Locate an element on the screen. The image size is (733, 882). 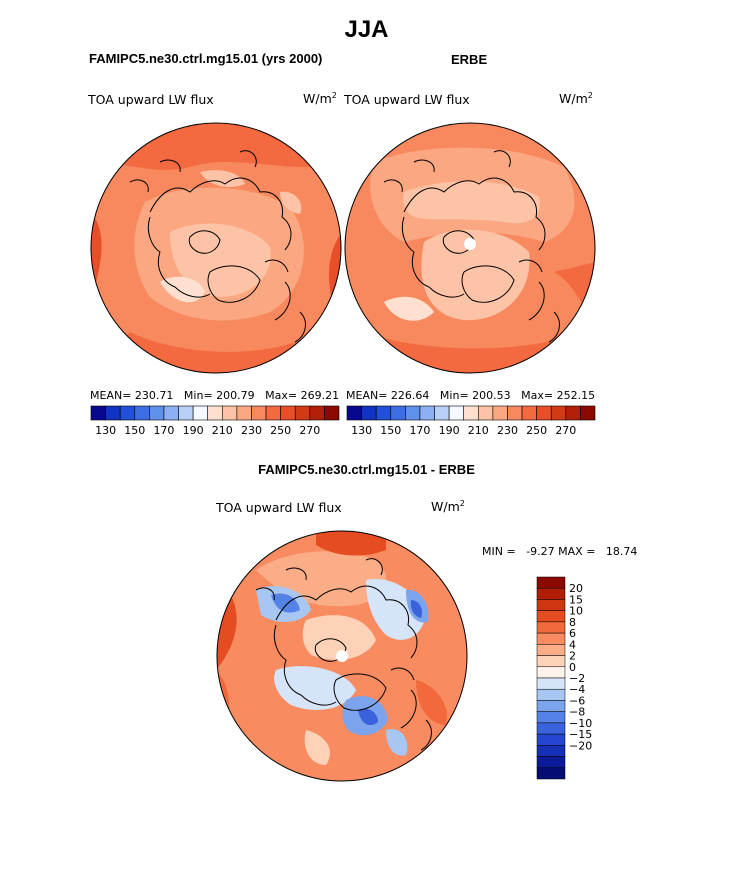
model-polar-map is located at coordinates (216, 248).